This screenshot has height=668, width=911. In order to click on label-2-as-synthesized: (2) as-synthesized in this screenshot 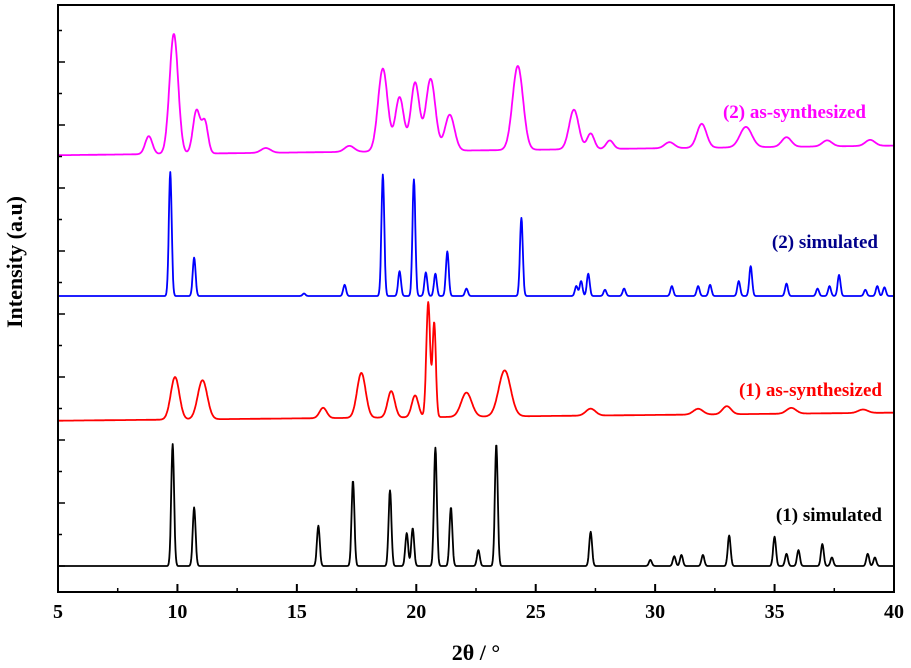, I will do `click(794, 112)`.